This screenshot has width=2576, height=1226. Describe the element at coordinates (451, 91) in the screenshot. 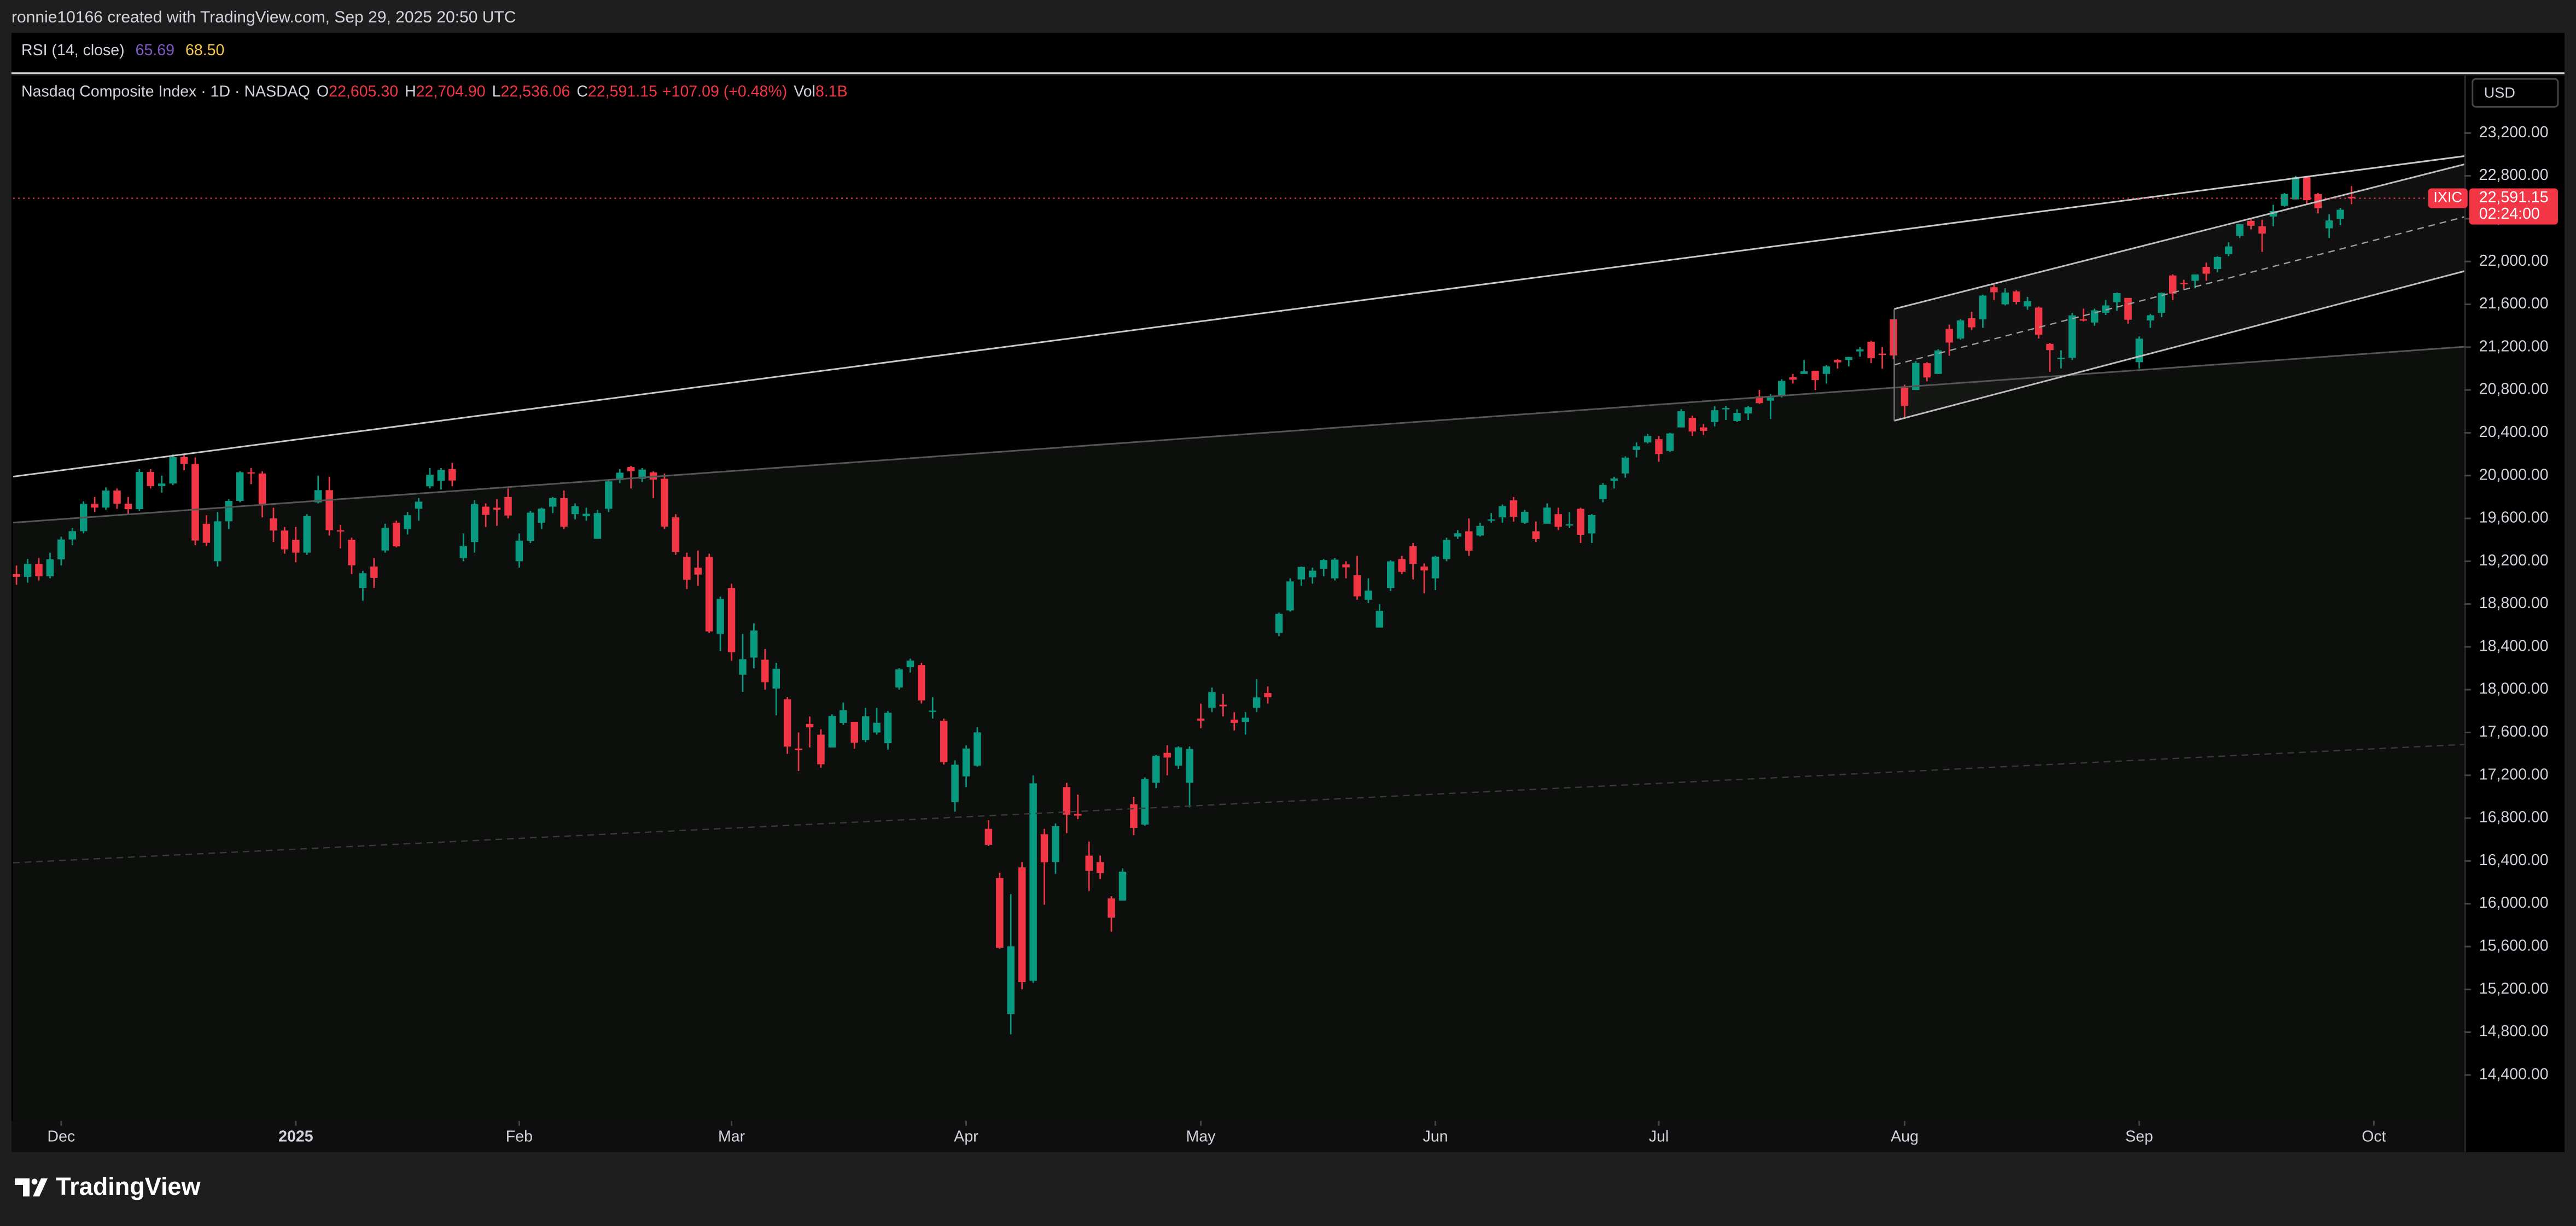

I see `legend-value: 22,704.90` at that location.